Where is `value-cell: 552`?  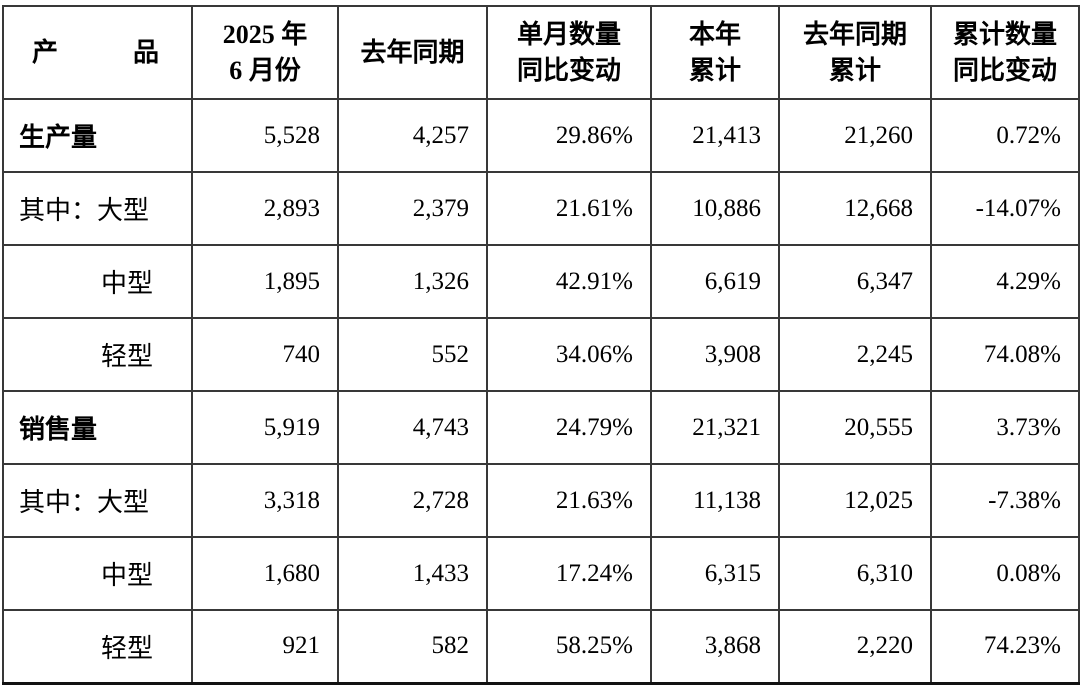
value-cell: 552 is located at coordinates (412, 354).